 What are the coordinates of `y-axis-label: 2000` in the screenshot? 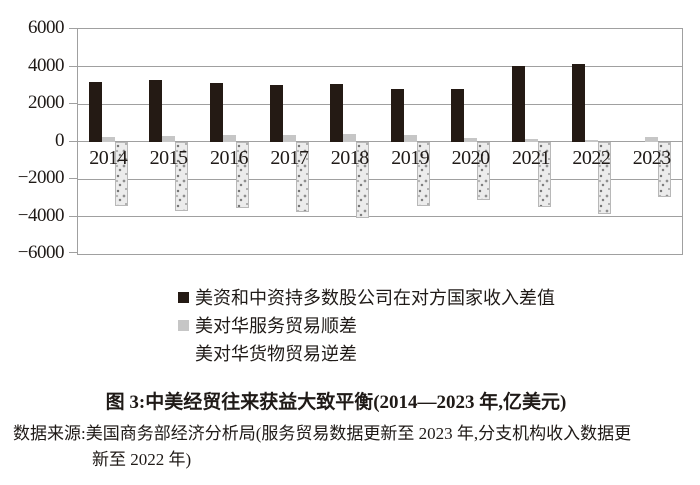 It's located at (46, 102).